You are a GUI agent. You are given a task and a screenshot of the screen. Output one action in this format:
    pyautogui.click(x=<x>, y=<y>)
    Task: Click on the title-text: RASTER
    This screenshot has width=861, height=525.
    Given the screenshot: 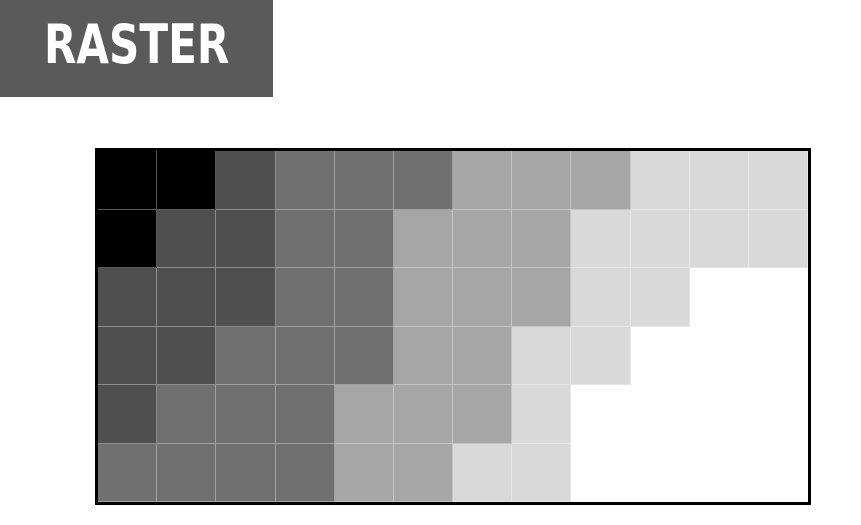 What is the action you would take?
    pyautogui.click(x=137, y=44)
    